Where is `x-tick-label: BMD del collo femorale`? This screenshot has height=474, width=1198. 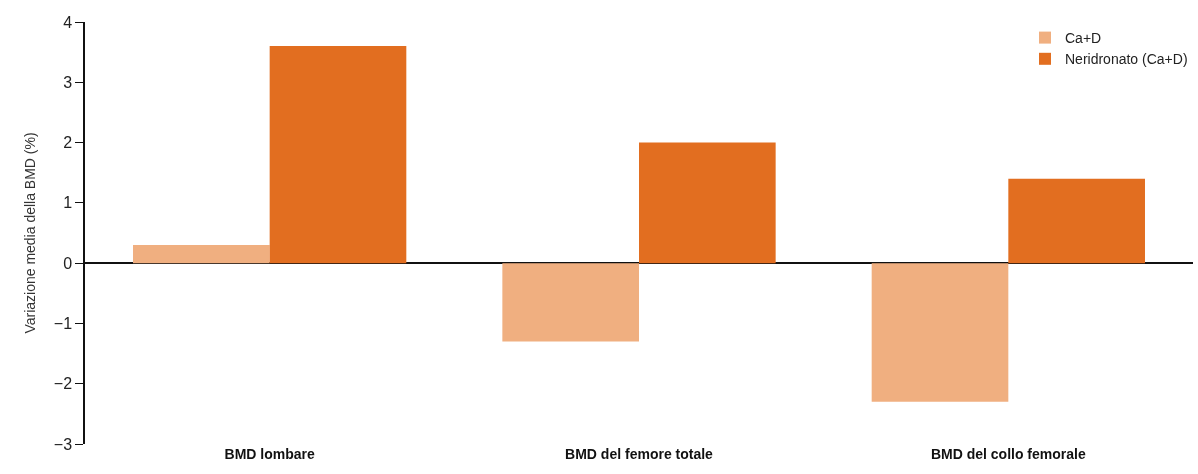 x-tick-label: BMD del collo femorale is located at coordinates (1008, 454).